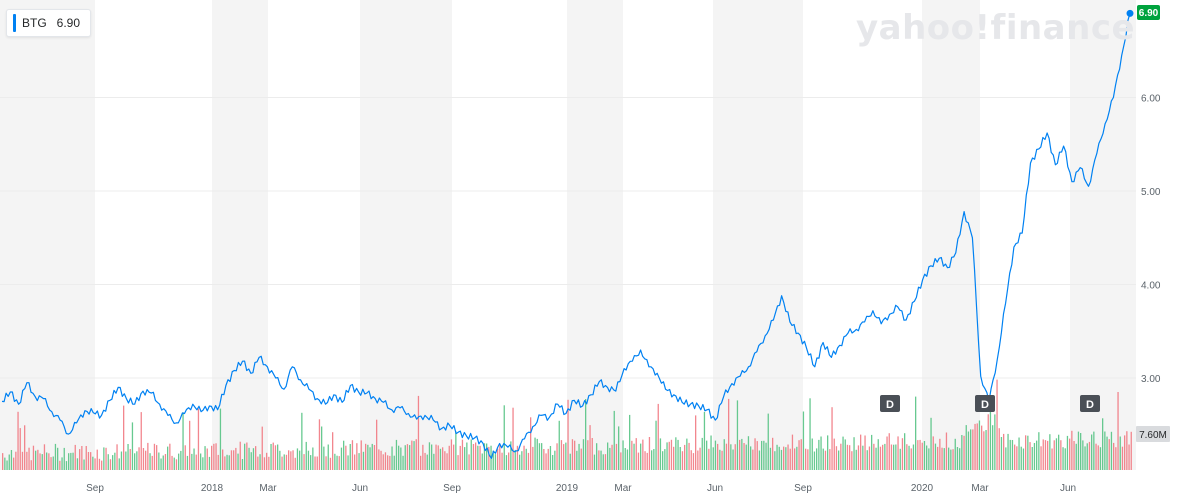 This screenshot has height=500, width=1190. I want to click on y-axis-labels: 3.00 4.00 5.00 6.00, so click(1151, 240).